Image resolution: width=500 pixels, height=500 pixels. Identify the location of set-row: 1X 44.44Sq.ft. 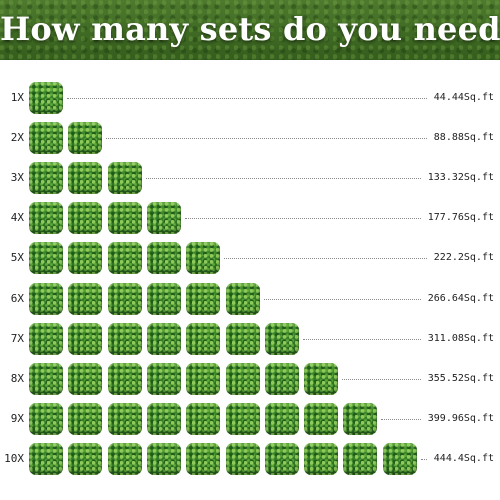
(250, 98).